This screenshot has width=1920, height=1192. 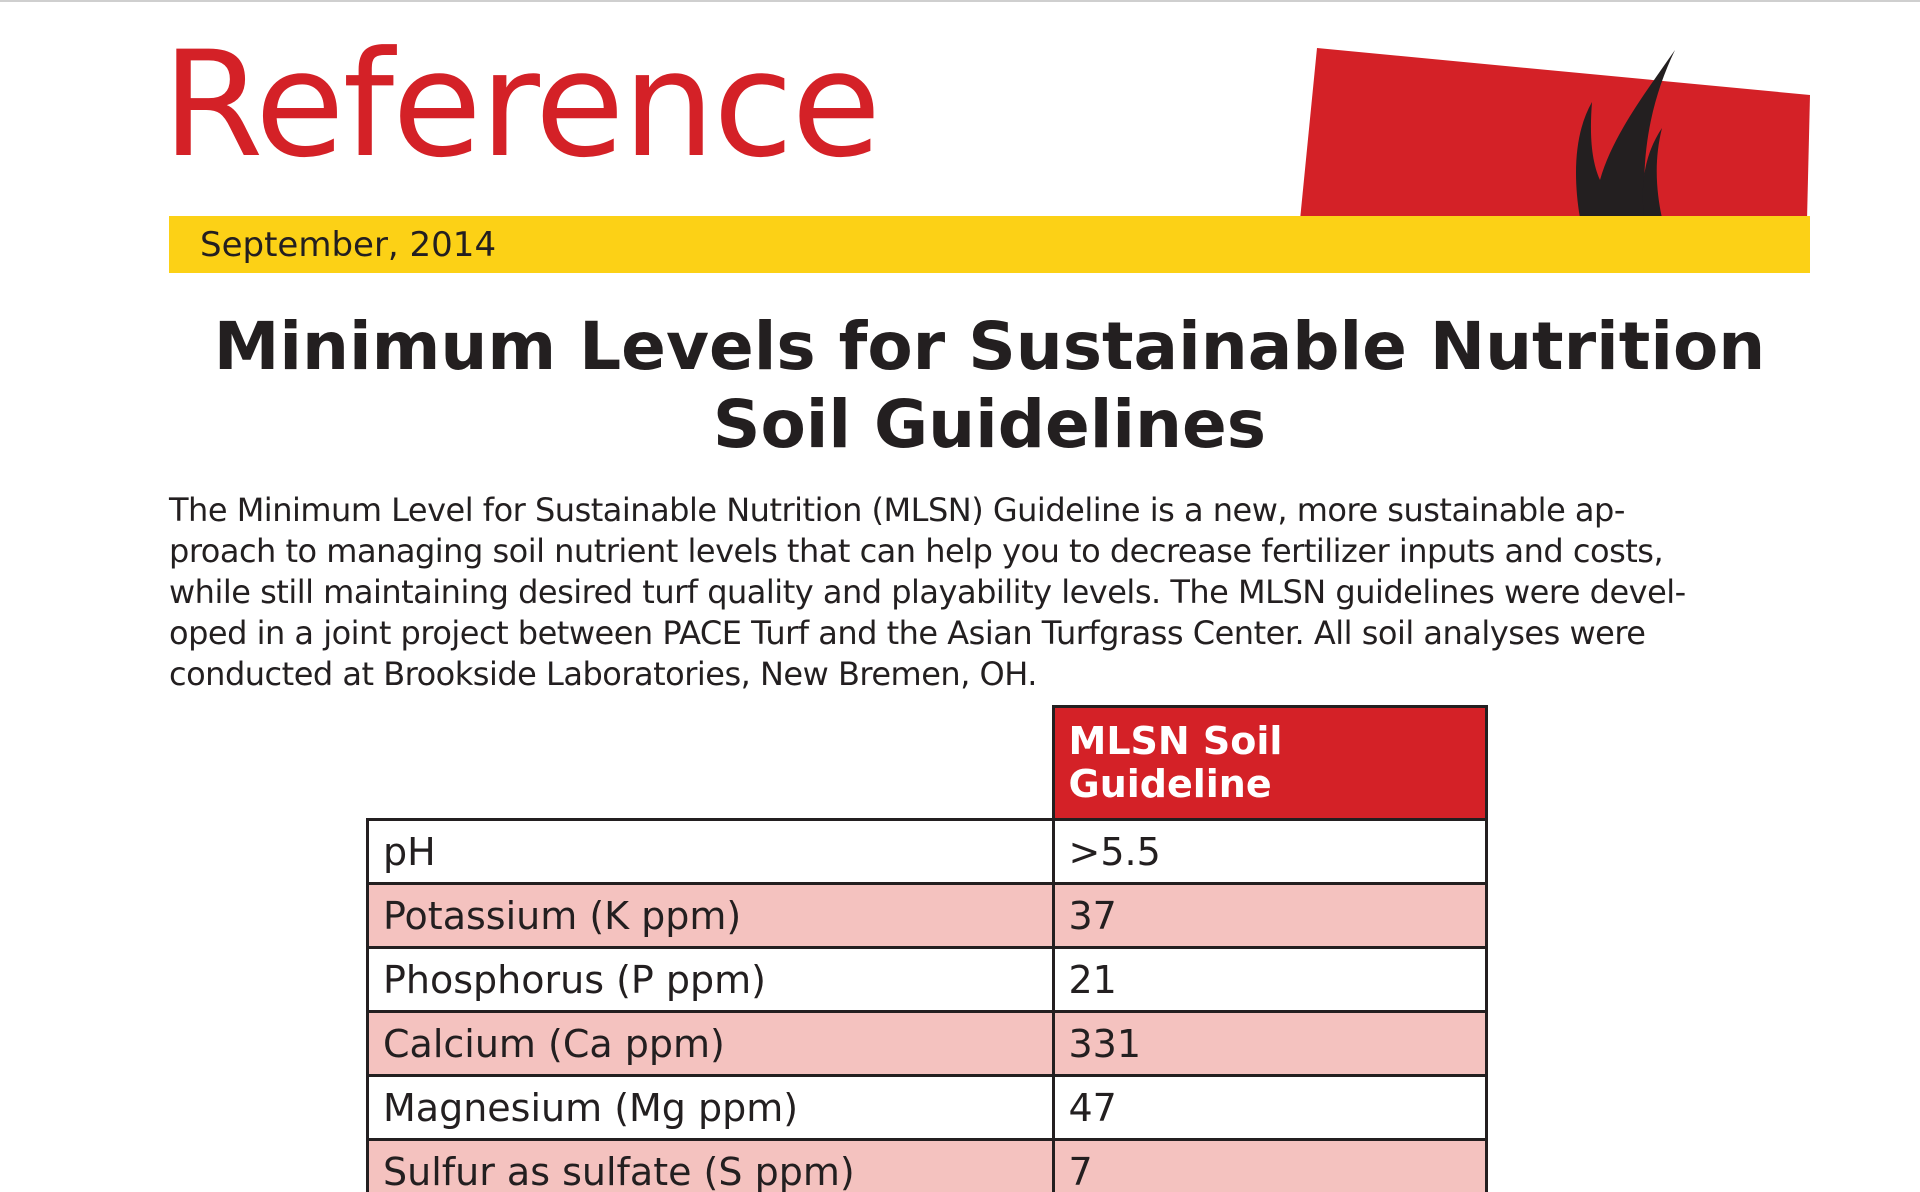 I want to click on table-row: pH >5.5, so click(x=927, y=851).